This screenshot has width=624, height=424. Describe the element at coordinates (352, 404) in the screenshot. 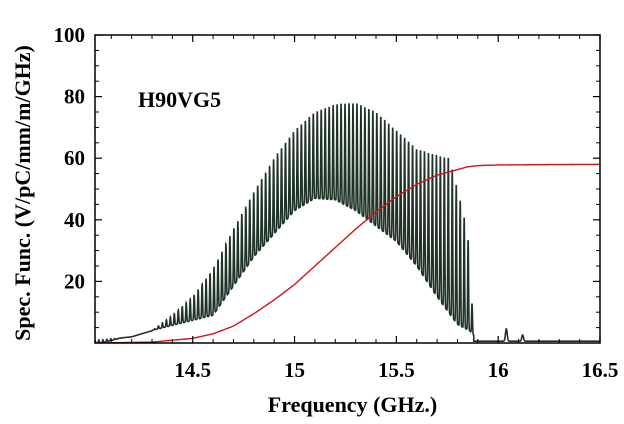

I see `x-axis-label: Frequency (GHz.)` at that location.